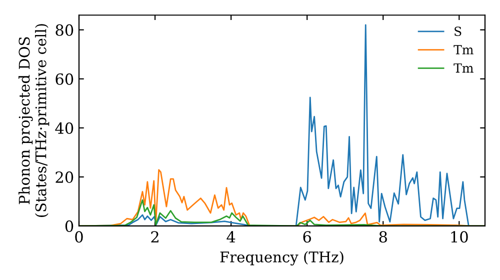 The height and width of the screenshot is (280, 500). Describe the element at coordinates (65, 177) in the screenshot. I see `y-tick-label: 20` at that location.